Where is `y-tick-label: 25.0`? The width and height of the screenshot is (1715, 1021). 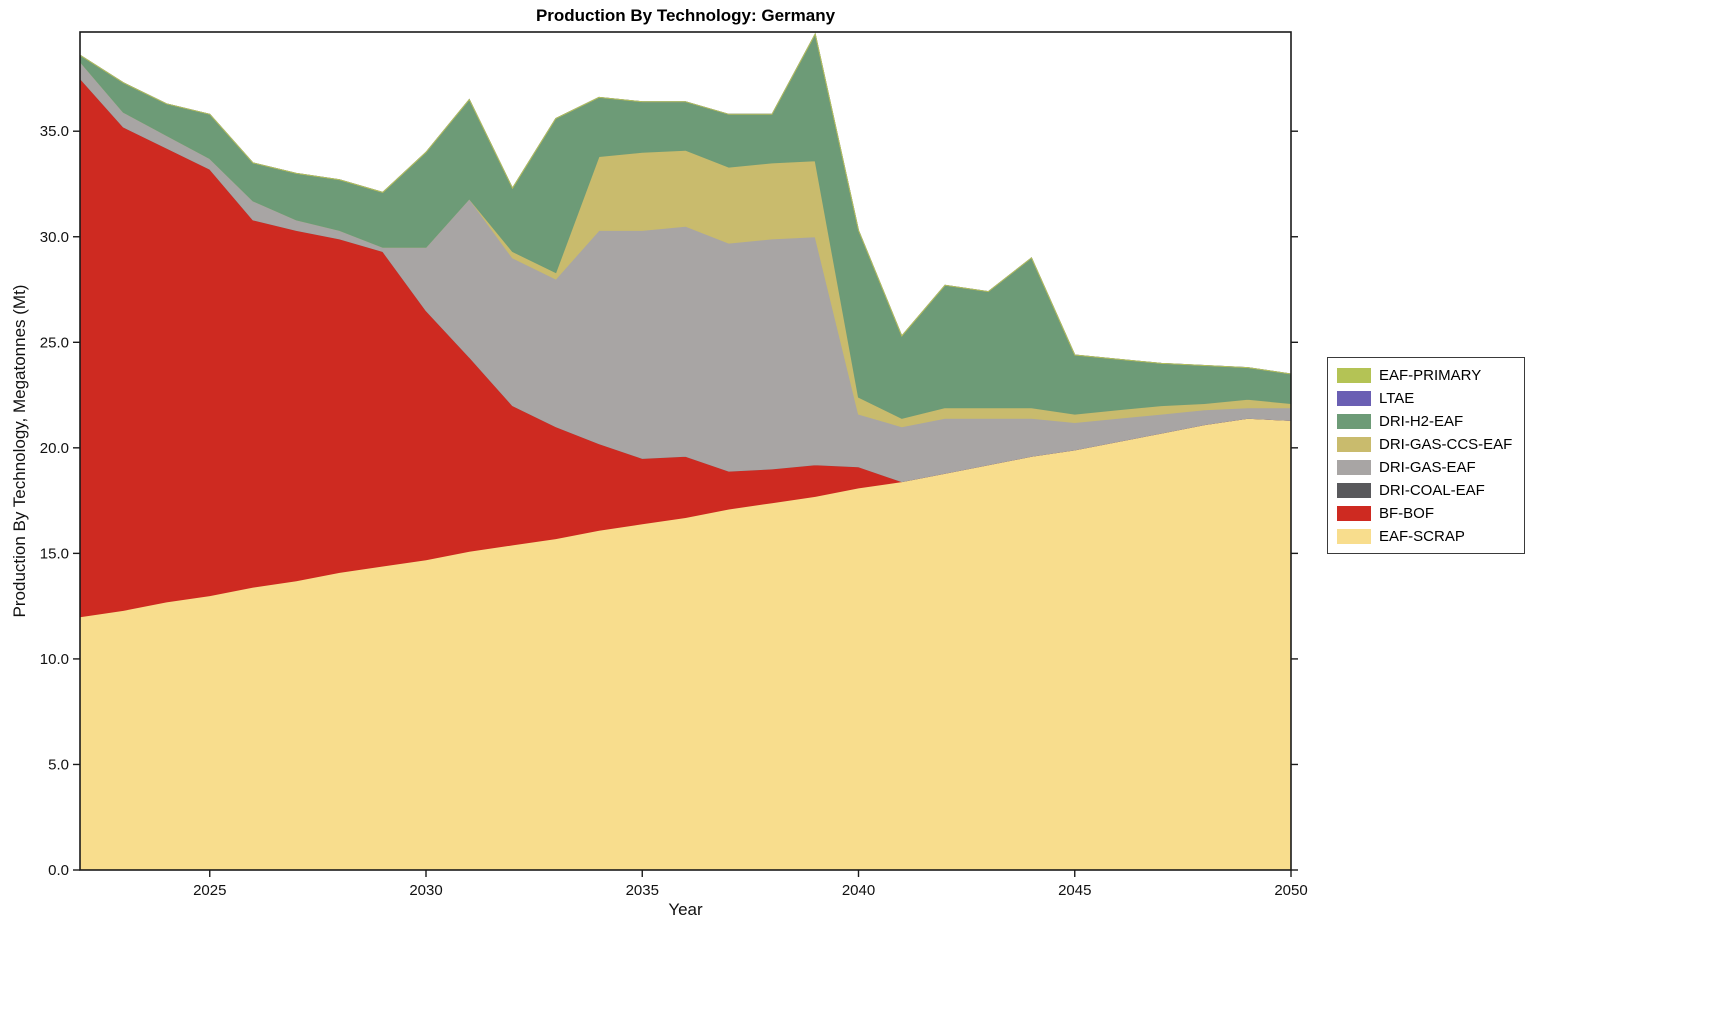
y-tick-label: 25.0 is located at coordinates (54, 342).